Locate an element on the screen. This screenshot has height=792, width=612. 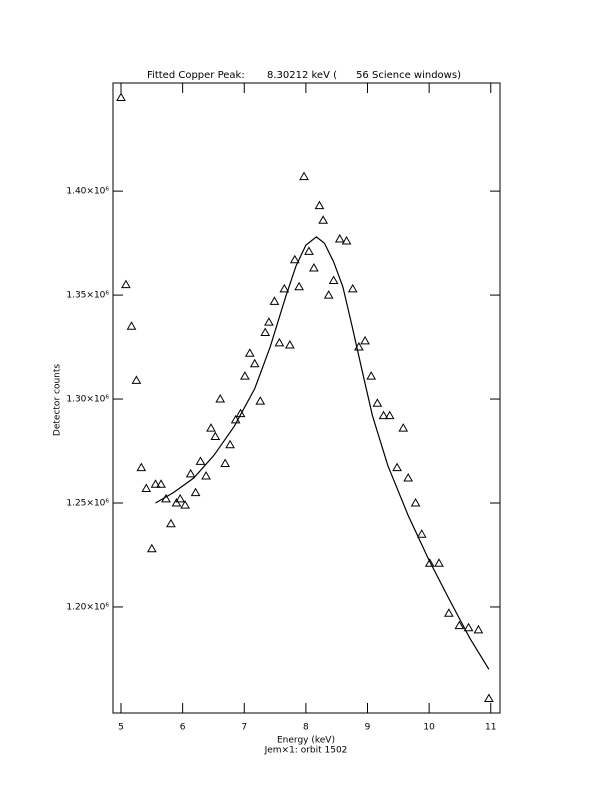
y-tick-label: 1.30×10⁶ is located at coordinates (87, 400).